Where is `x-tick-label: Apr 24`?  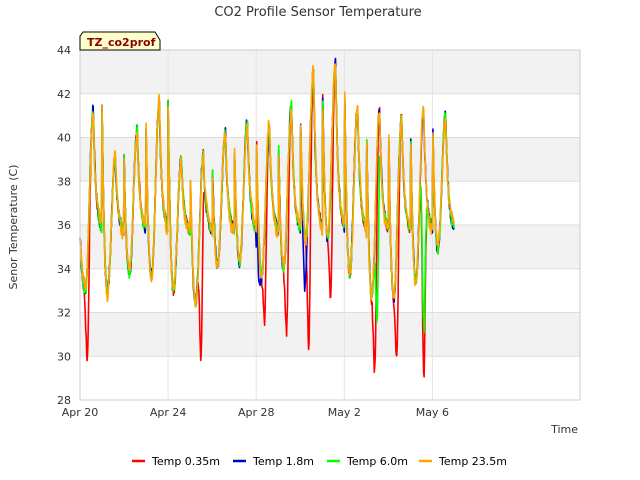 x-tick-label: Apr 24 is located at coordinates (168, 412).